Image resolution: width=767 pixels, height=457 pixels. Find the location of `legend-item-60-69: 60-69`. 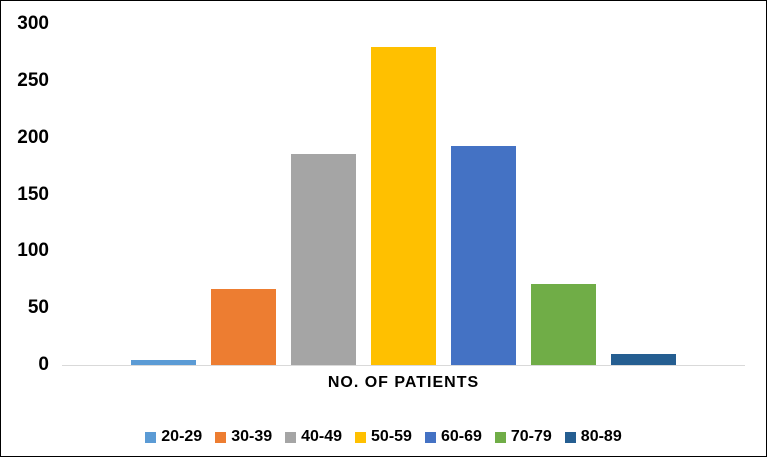

legend-item-60-69: 60-69 is located at coordinates (453, 437).